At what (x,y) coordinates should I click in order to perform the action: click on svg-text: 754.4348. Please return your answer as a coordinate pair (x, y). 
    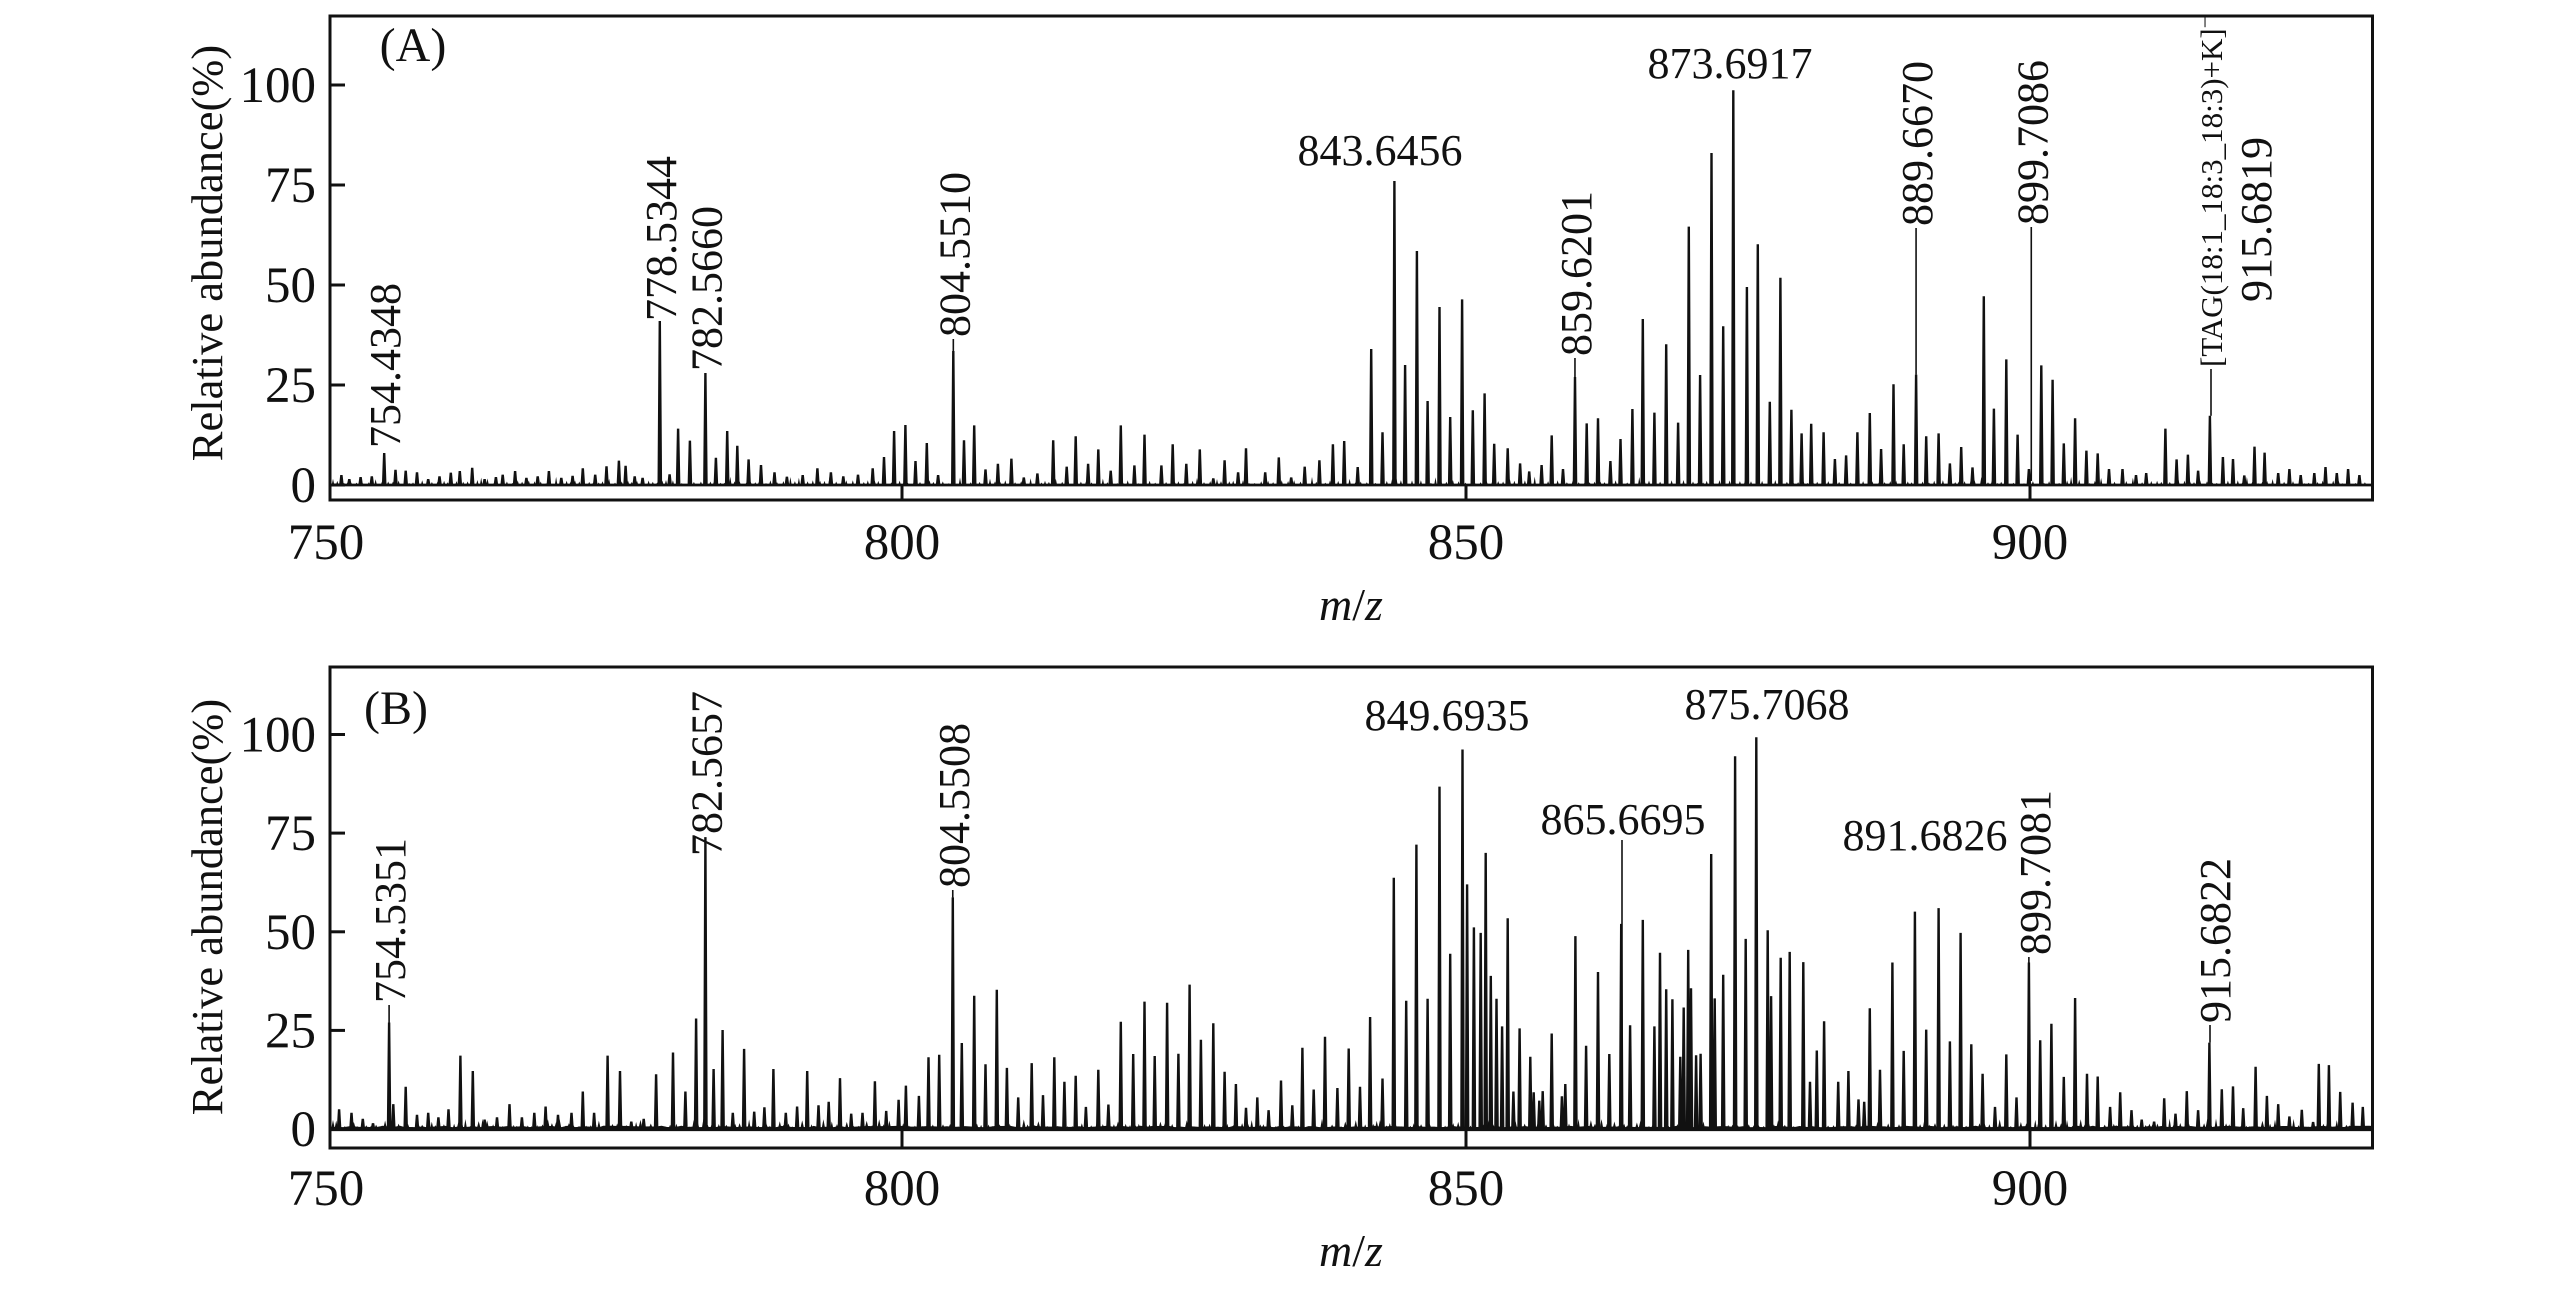
    Looking at the image, I should click on (385, 365).